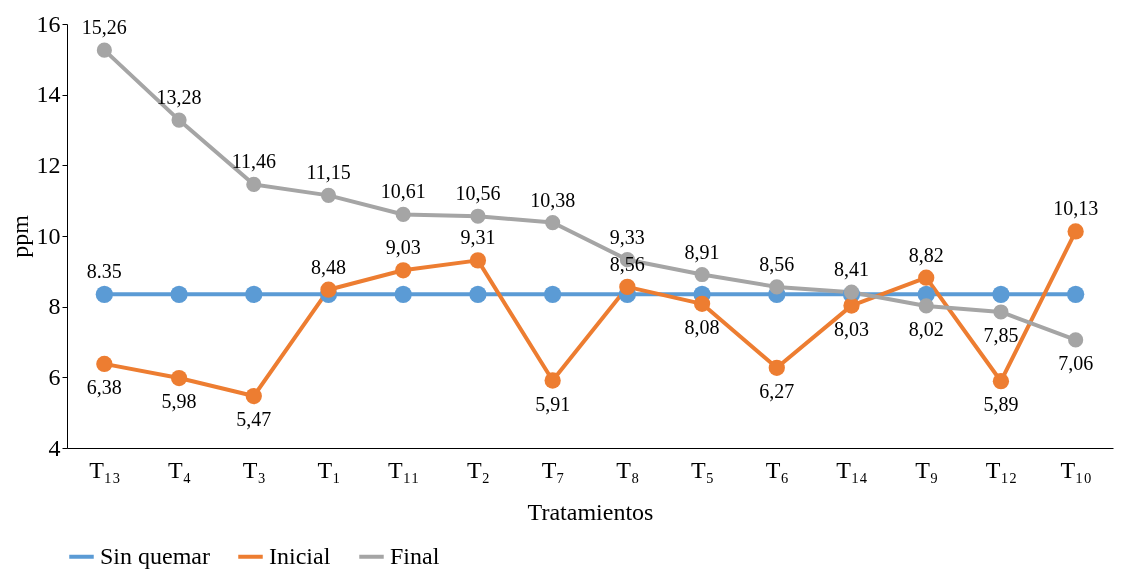  Describe the element at coordinates (179, 97) in the screenshot. I see `data-label: 13,28` at that location.